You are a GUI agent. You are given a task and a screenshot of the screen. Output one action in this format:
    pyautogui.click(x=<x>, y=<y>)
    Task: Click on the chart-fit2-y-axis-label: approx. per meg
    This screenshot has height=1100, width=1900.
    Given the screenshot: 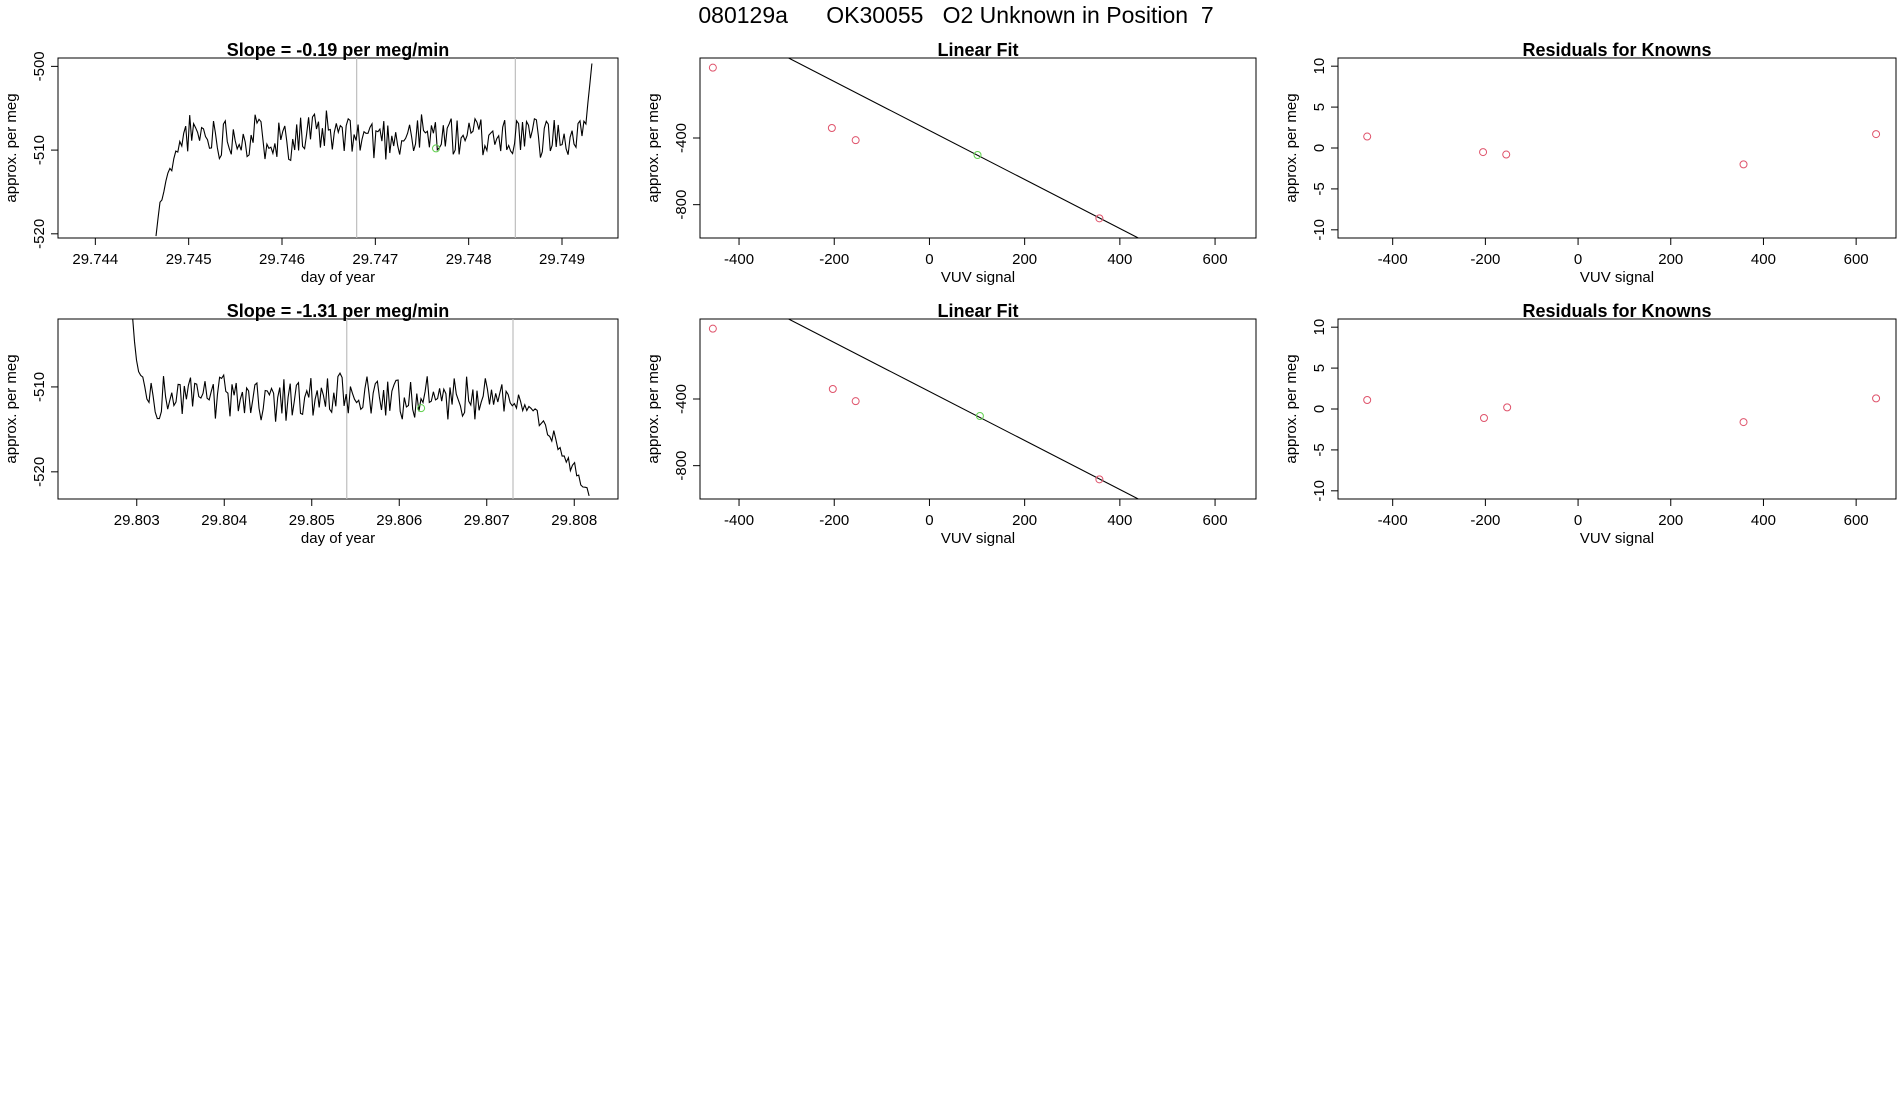 What is the action you would take?
    pyautogui.click(x=653, y=408)
    